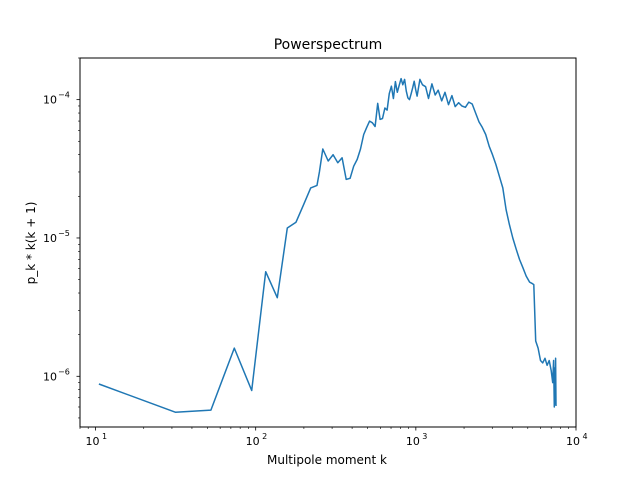  I want to click on x-tick-label-exp-2: 3, so click(424, 436).